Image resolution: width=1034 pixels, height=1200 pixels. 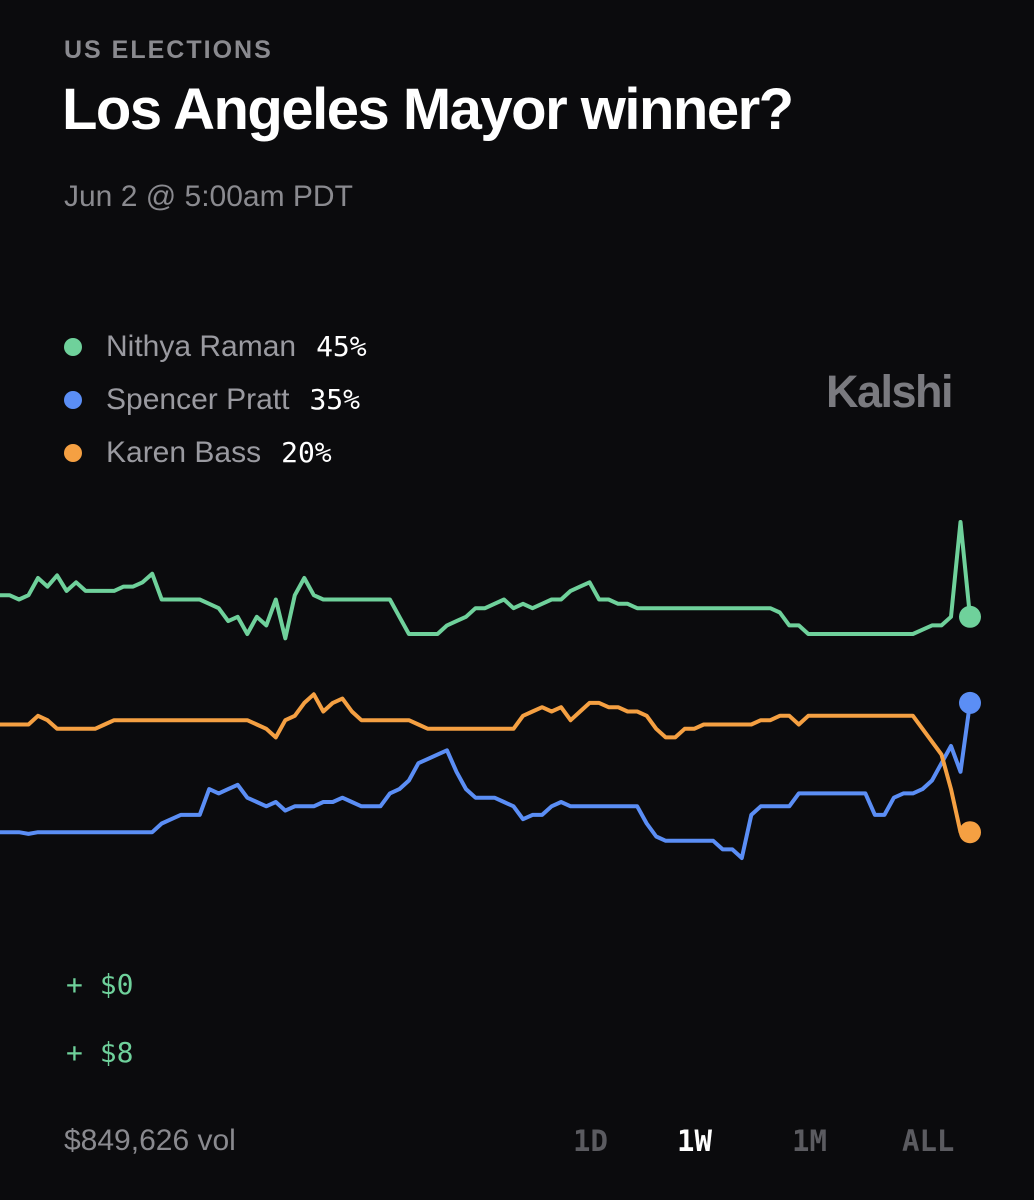 What do you see at coordinates (890, 391) in the screenshot?
I see `kalshi-logo: Kalshi` at bounding box center [890, 391].